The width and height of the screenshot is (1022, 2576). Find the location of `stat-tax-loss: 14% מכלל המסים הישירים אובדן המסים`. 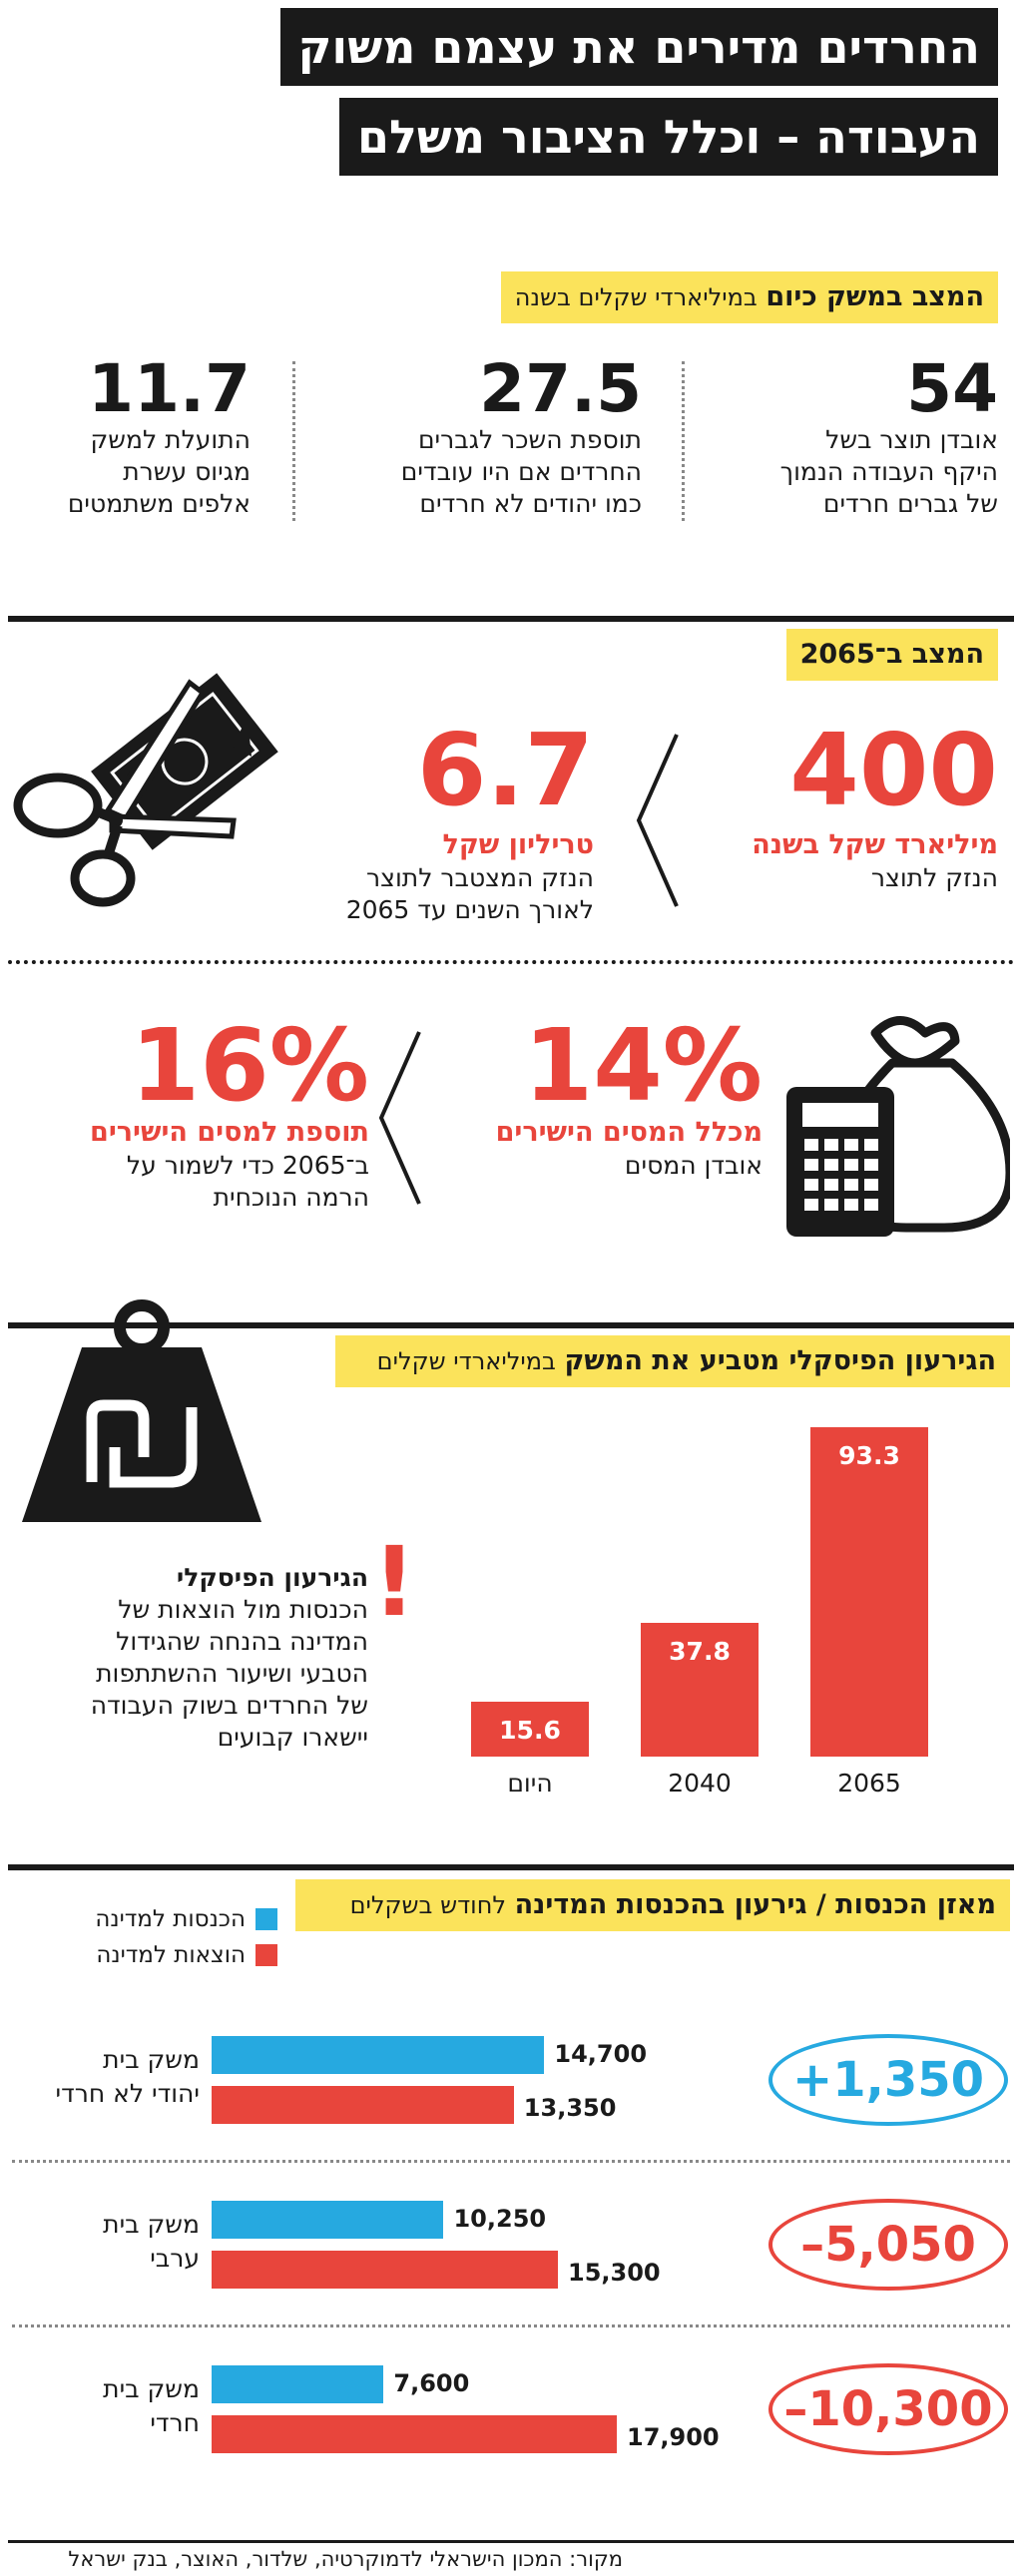

stat-tax-loss: 14% מכלל המסים הישירים אובדן המסים is located at coordinates (618, 1099).